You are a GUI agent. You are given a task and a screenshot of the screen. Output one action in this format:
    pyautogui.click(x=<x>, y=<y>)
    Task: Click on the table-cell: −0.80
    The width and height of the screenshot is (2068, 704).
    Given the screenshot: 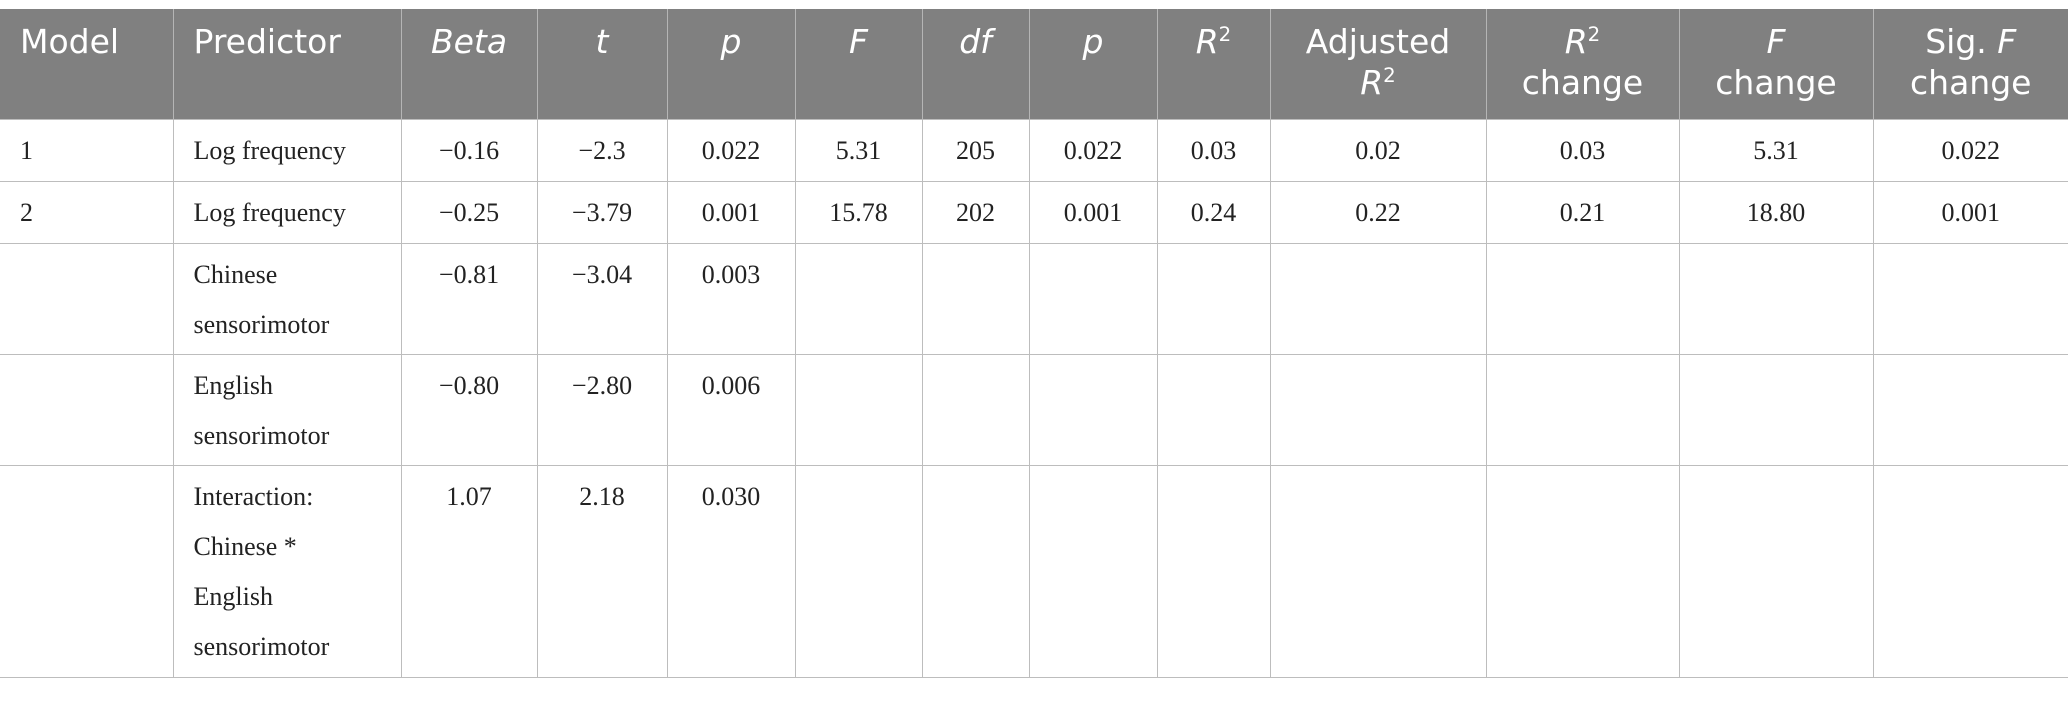 What is the action you would take?
    pyautogui.click(x=469, y=409)
    